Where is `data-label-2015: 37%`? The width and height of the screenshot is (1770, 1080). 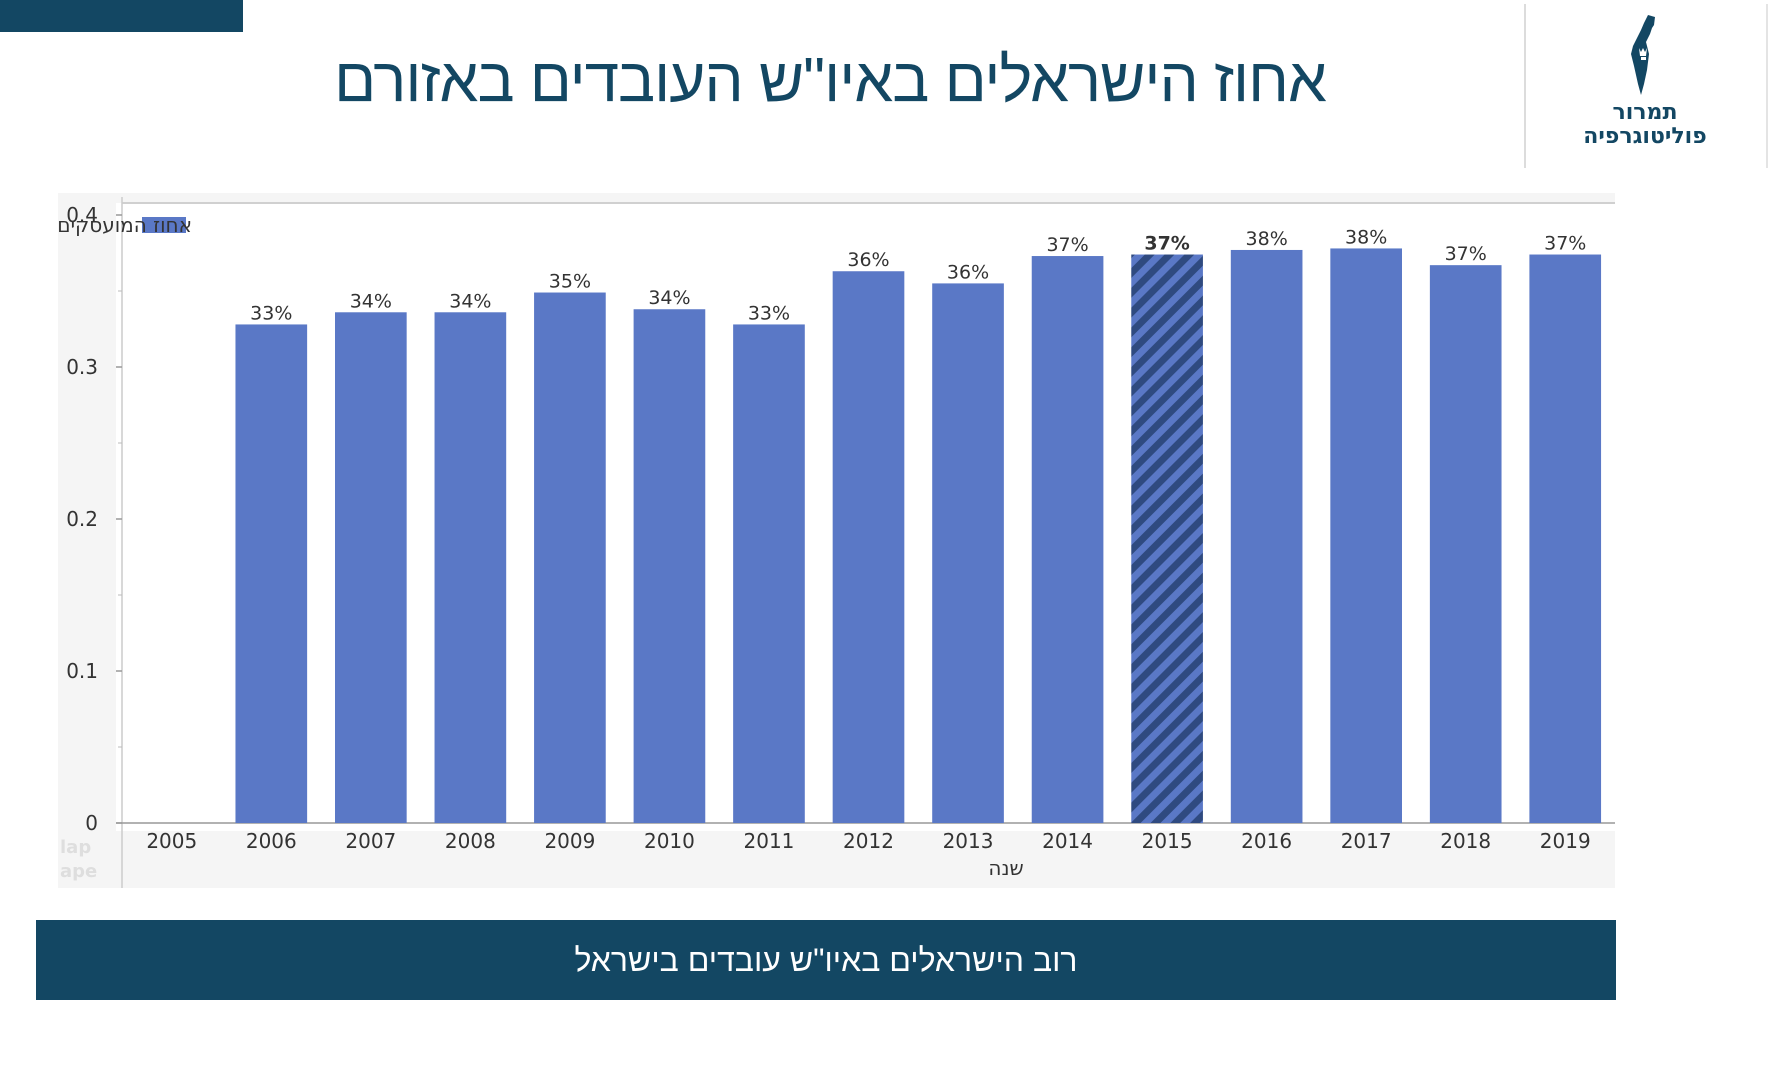 data-label-2015: 37% is located at coordinates (1166, 244).